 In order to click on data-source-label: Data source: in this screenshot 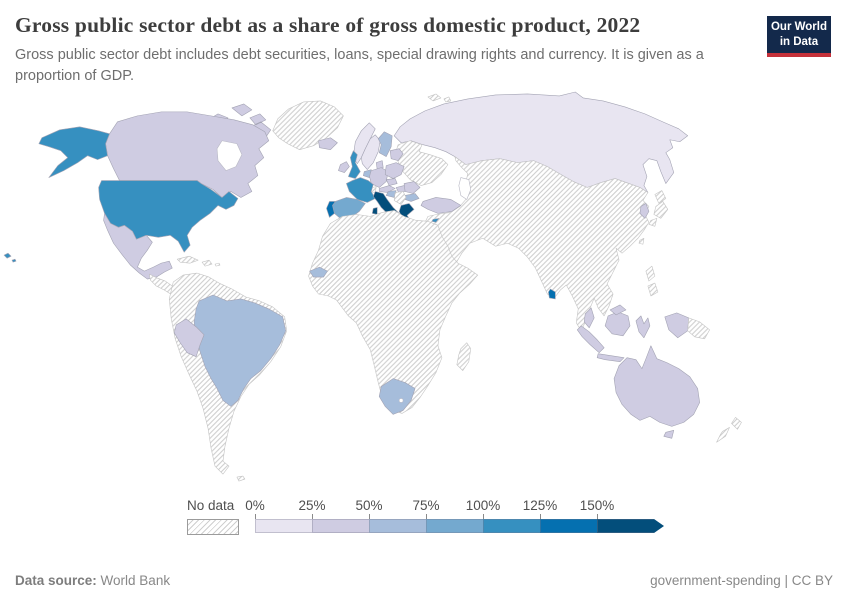, I will do `click(56, 580)`.